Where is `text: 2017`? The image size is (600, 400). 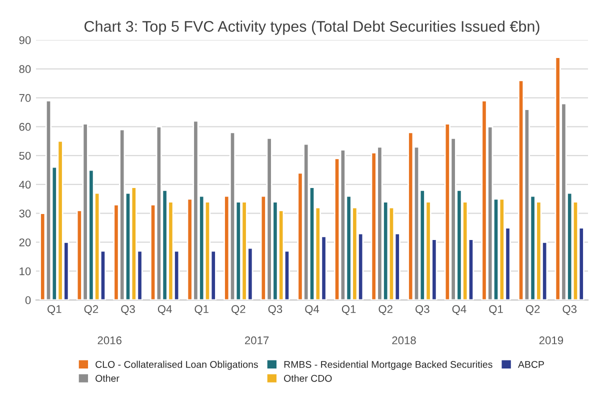 text: 2017 is located at coordinates (257, 340).